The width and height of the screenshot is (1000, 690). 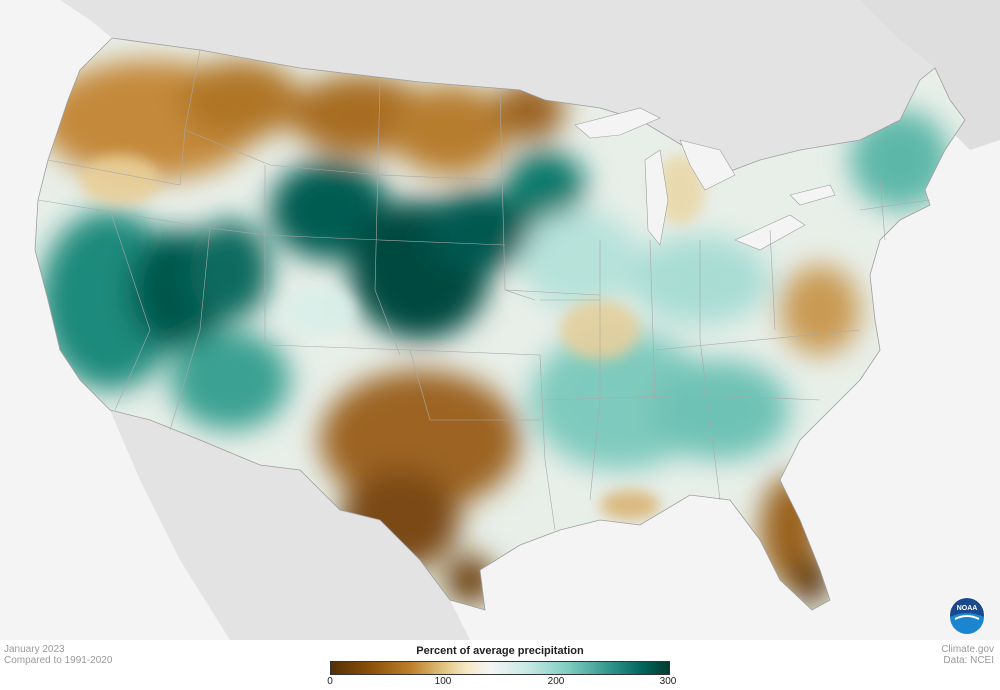 I want to click on source-site: Climate.gov, so click(x=967, y=649).